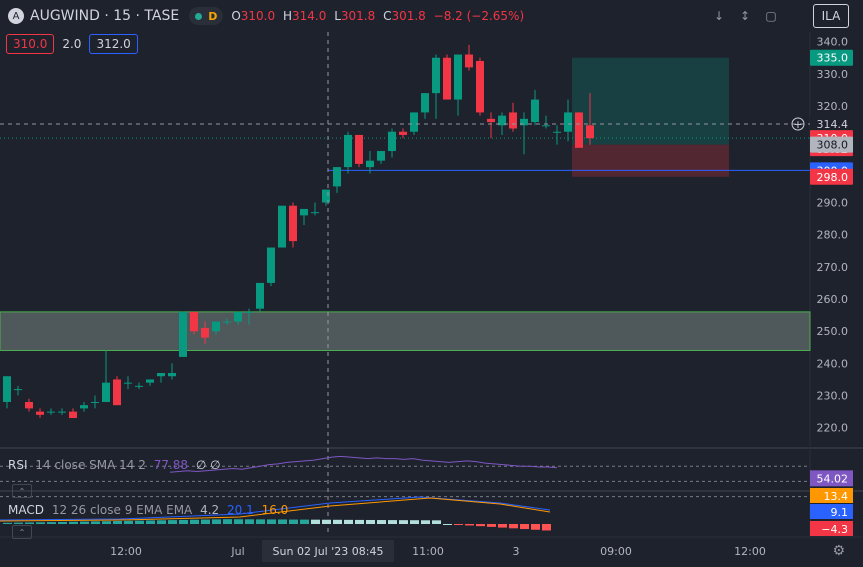  I want to click on price-badge-text: 335.0, so click(833, 58).